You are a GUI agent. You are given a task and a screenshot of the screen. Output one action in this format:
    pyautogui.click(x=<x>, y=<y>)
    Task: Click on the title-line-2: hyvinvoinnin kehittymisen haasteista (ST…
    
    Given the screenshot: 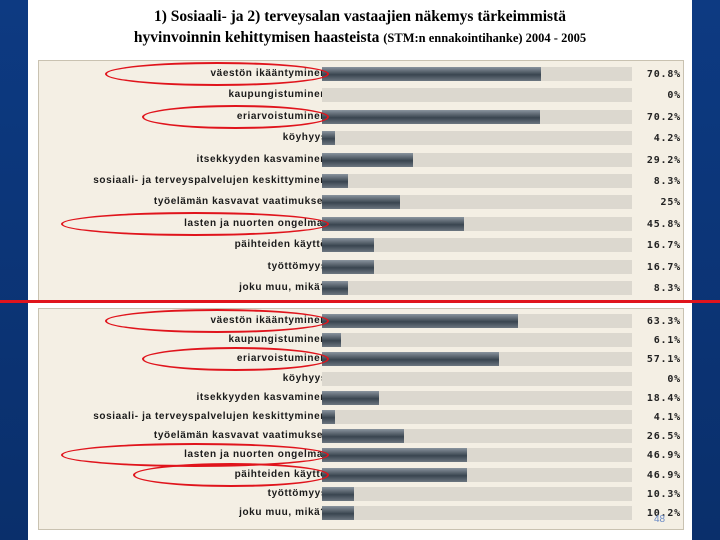 What is the action you would take?
    pyautogui.click(x=360, y=38)
    